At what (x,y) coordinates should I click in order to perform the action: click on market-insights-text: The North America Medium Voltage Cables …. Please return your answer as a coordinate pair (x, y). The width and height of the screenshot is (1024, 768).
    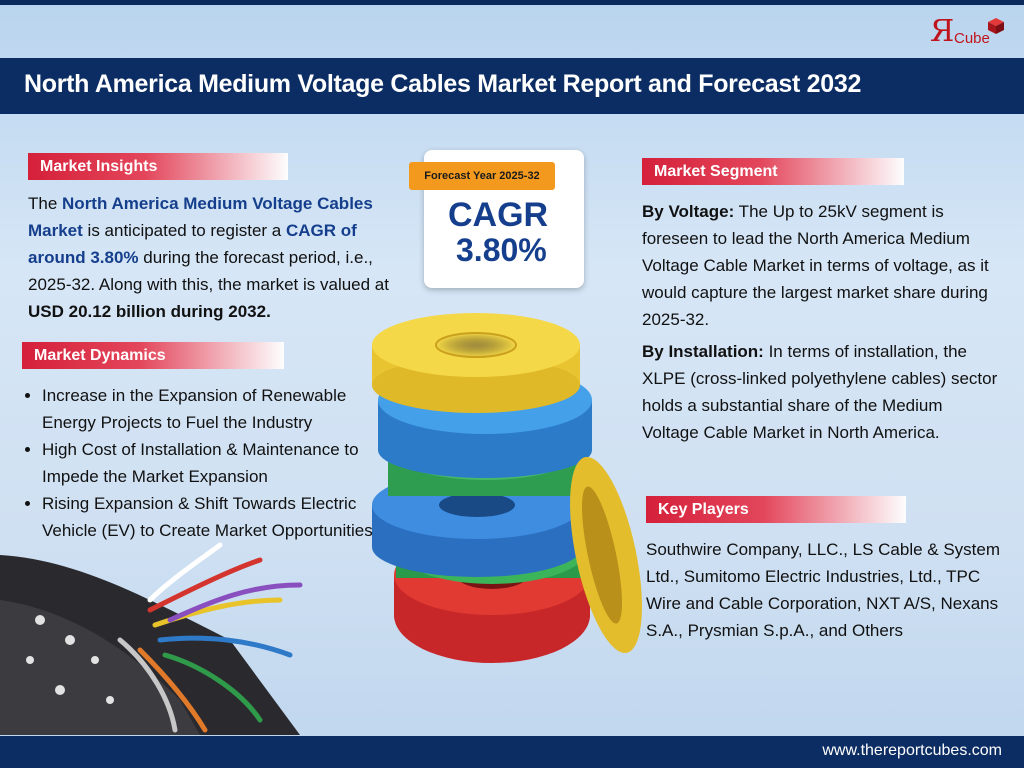
    Looking at the image, I should click on (222, 257).